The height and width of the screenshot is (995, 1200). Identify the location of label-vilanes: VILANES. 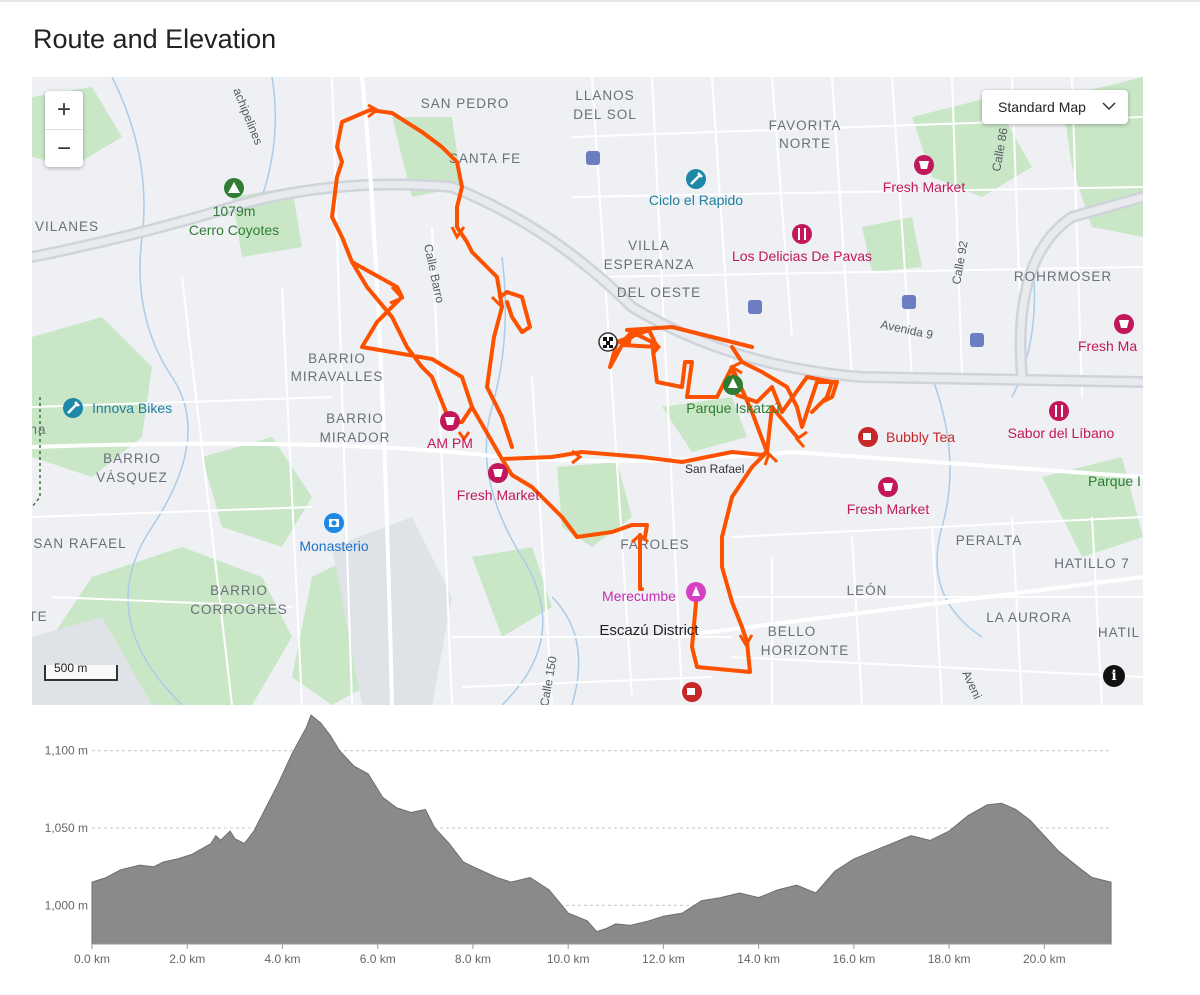
(67, 226).